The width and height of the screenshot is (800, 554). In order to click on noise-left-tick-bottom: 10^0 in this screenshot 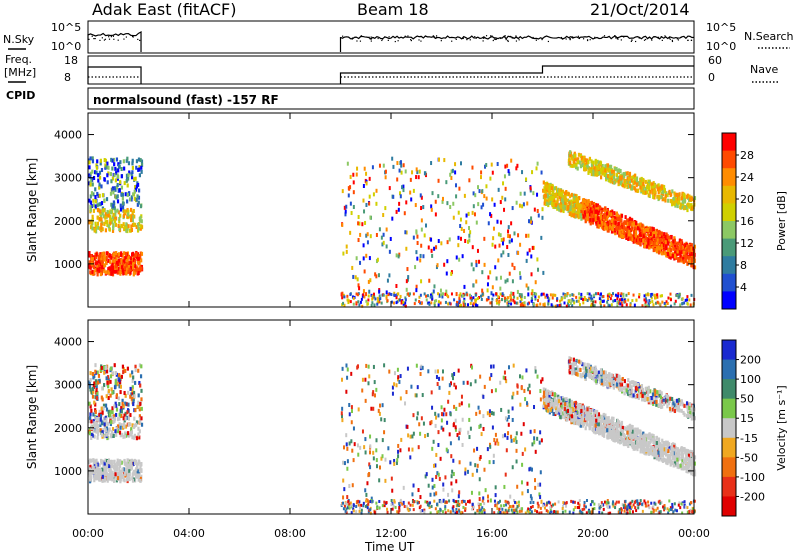, I will do `click(66, 46)`.